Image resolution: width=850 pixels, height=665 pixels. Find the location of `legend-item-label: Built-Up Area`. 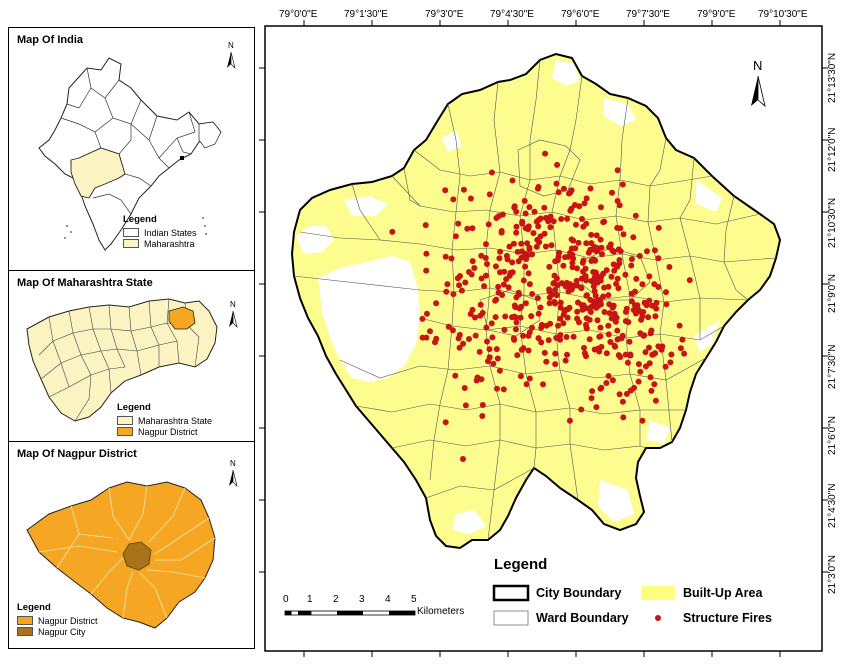

legend-item-label: Built-Up Area is located at coordinates (723, 593).